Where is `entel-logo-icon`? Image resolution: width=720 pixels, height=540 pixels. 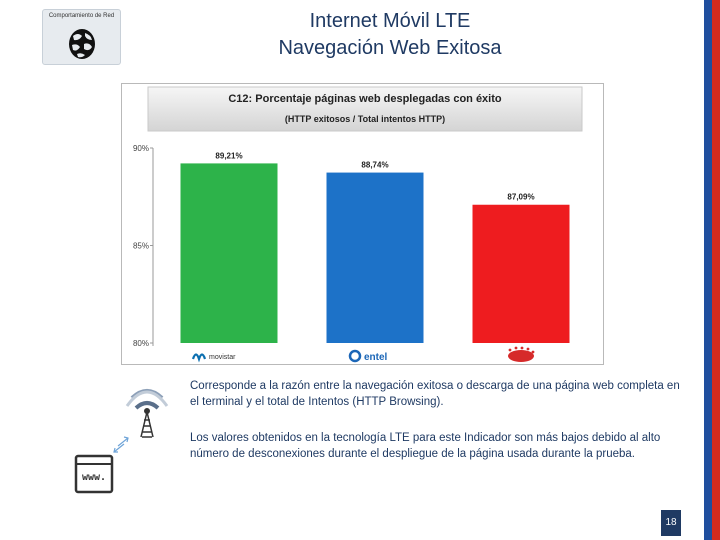 entel-logo-icon is located at coordinates (355, 356).